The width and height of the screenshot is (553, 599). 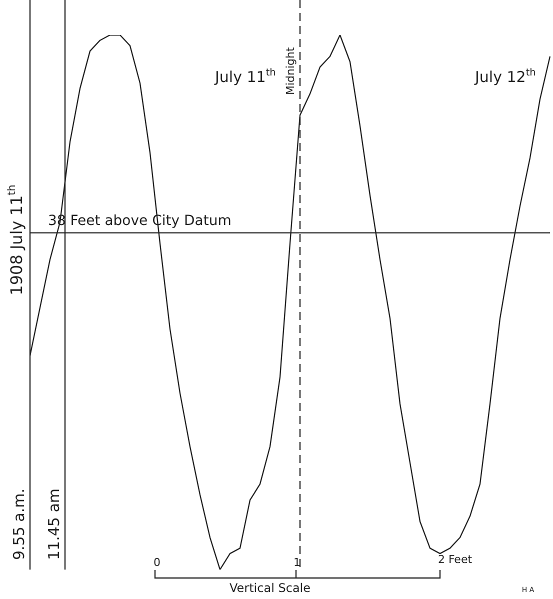 What do you see at coordinates (455, 559) in the screenshot?
I see `annotation: 2 Feet` at bounding box center [455, 559].